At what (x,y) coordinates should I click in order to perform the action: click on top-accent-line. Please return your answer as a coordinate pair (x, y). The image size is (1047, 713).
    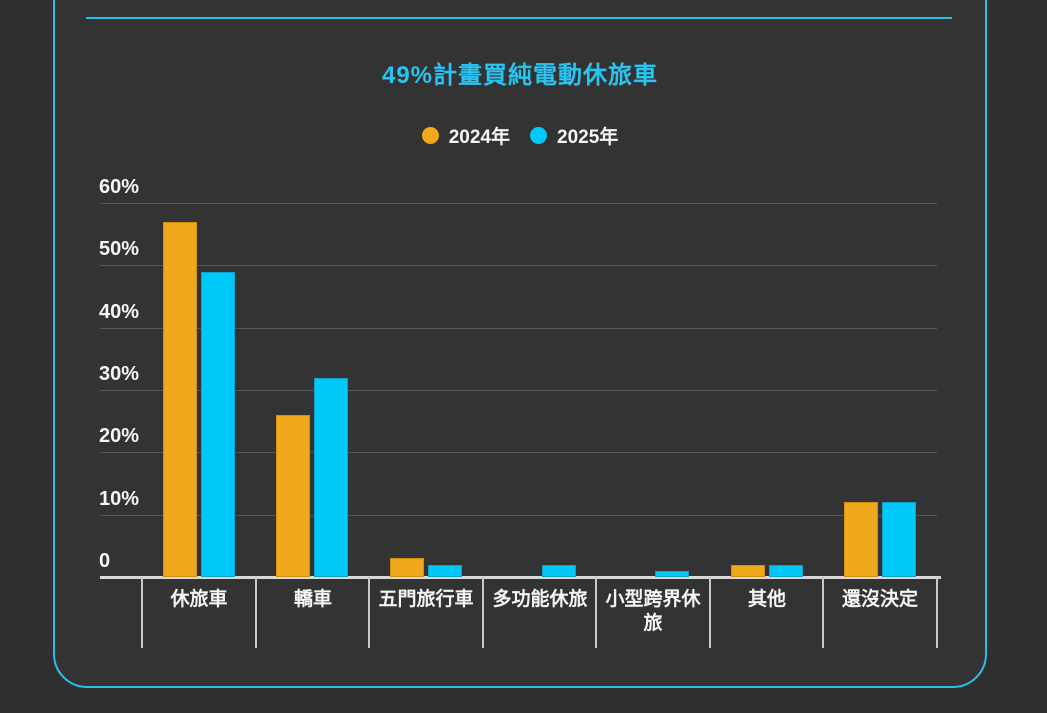
    Looking at the image, I should click on (519, 18).